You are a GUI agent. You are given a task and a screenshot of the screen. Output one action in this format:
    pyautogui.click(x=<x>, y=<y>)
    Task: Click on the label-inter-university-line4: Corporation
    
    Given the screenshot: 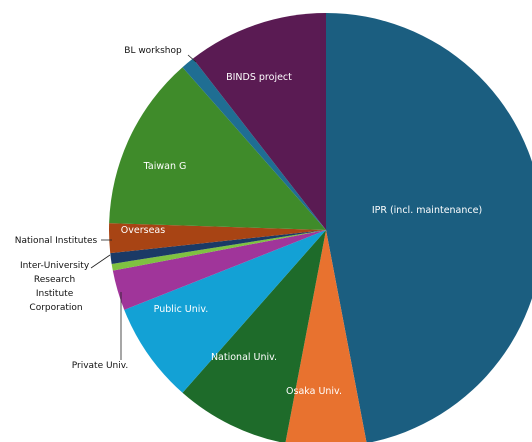 What is the action you would take?
    pyautogui.click(x=55, y=308)
    